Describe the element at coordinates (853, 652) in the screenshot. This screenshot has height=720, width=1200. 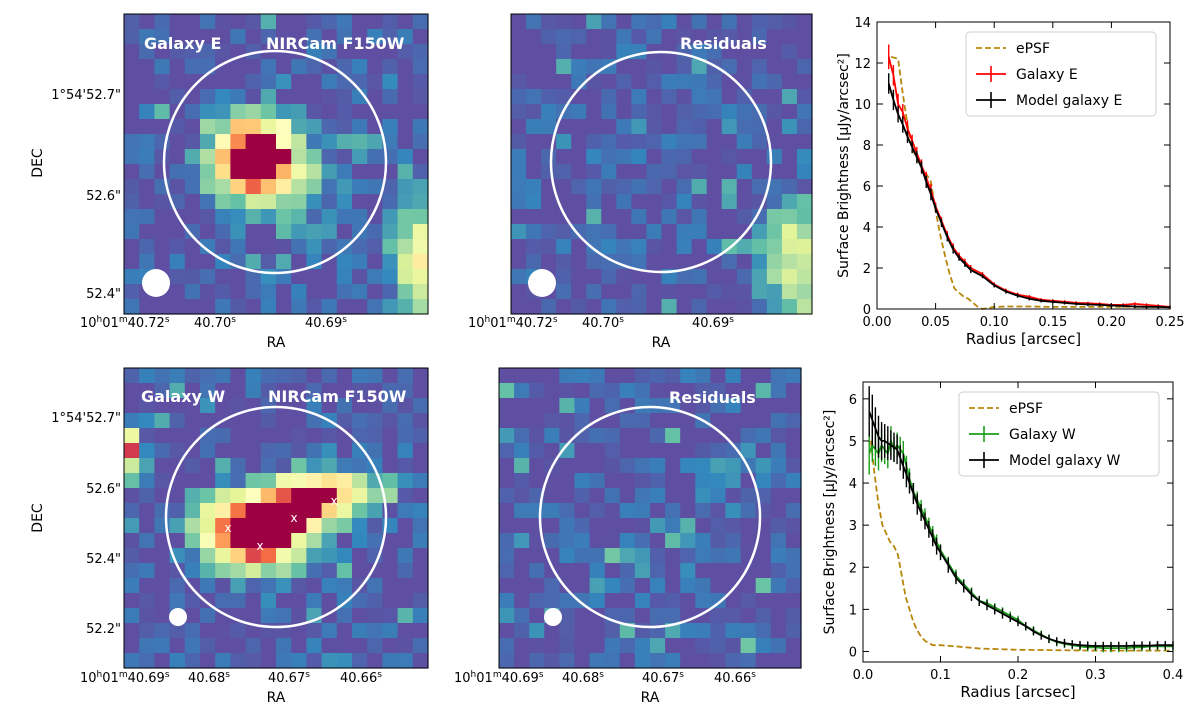
I see `y-tick-label: 0` at that location.